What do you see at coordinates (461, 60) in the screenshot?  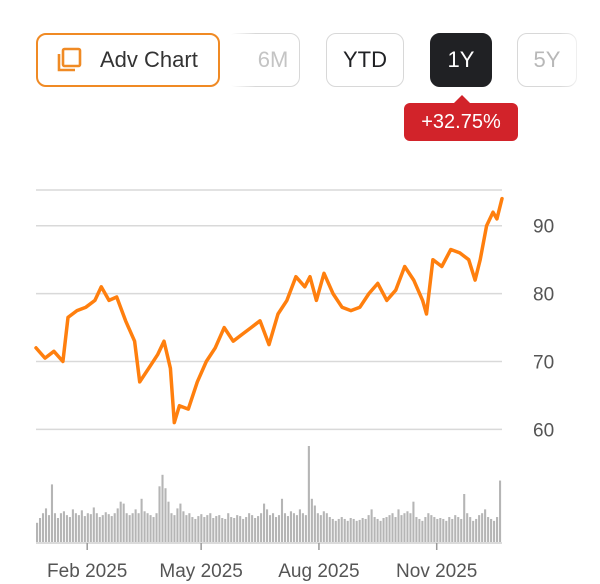 I see `range-1y-button: 1Y` at bounding box center [461, 60].